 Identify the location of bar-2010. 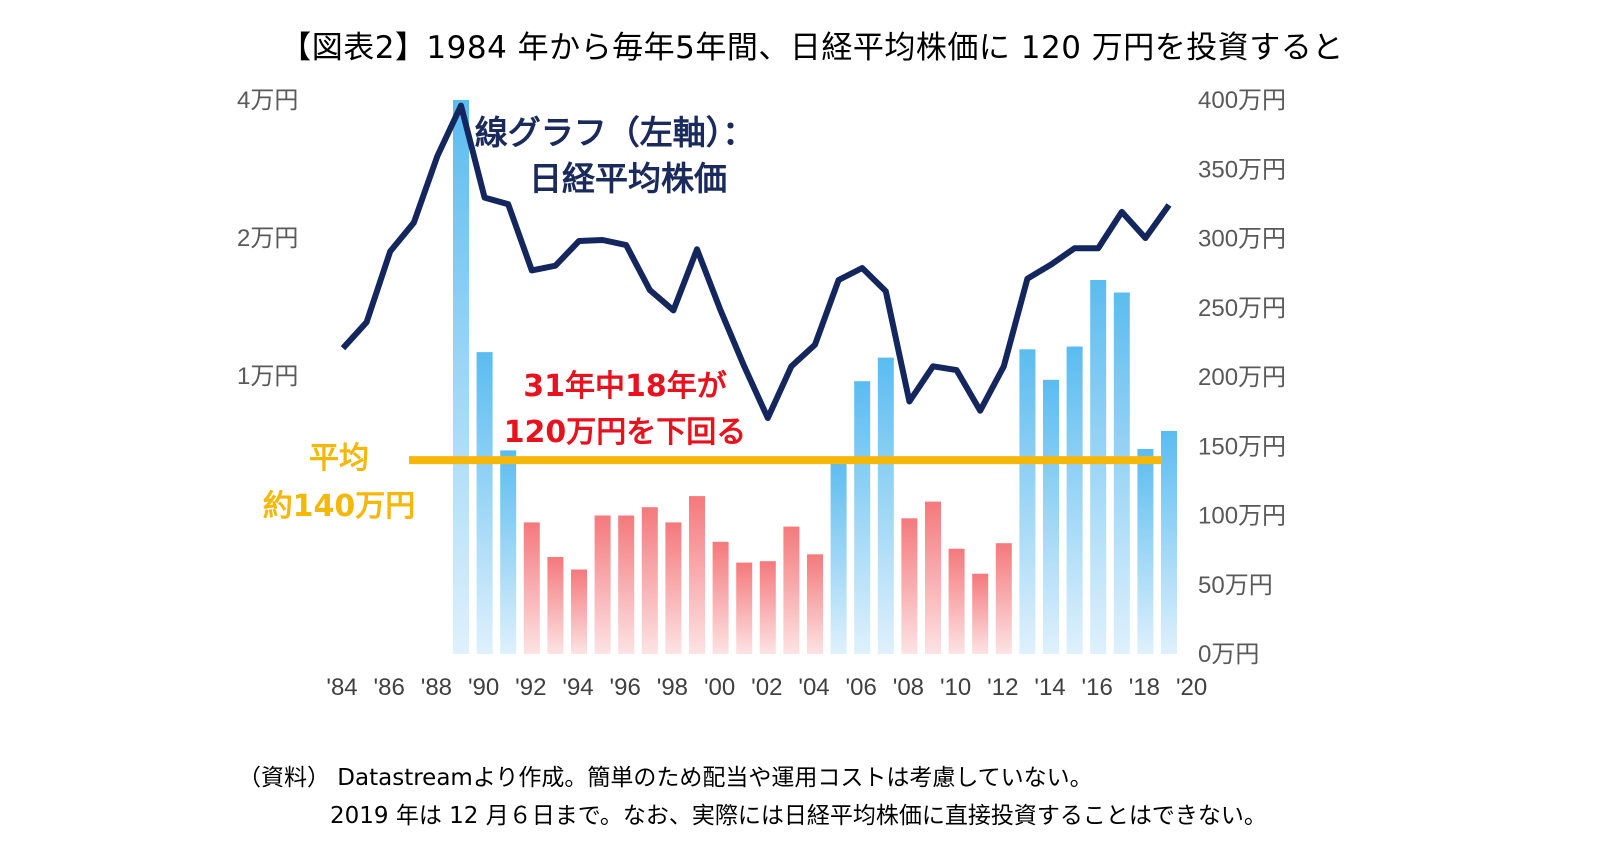
(956, 601).